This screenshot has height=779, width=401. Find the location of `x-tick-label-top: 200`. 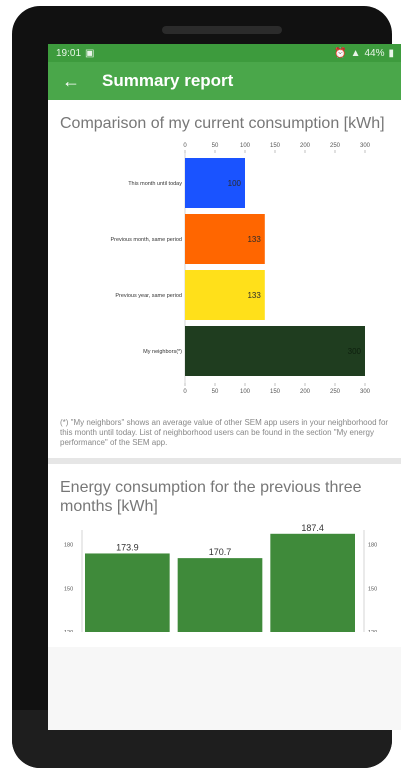

x-tick-label-top: 200 is located at coordinates (305, 146).